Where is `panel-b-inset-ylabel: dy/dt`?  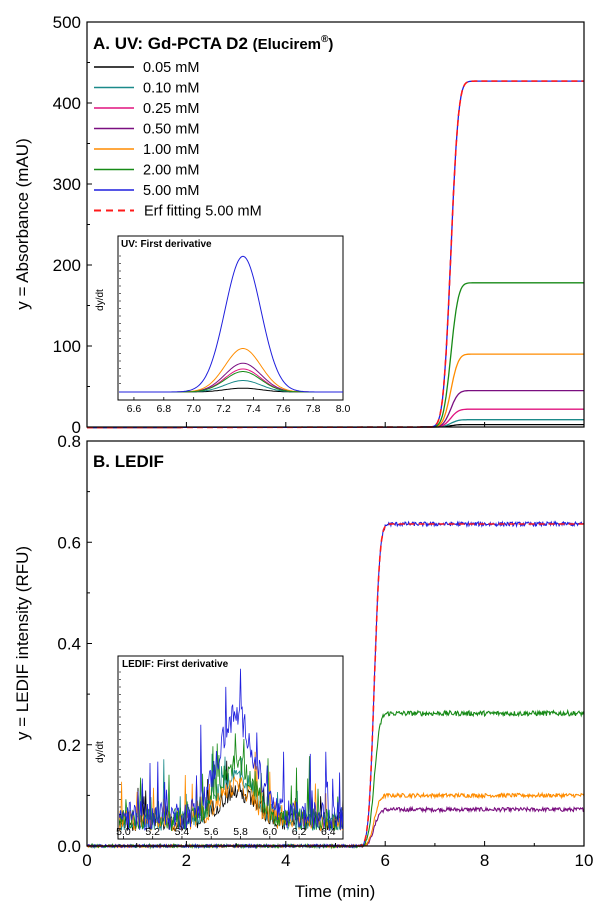 panel-b-inset-ylabel: dy/dt is located at coordinates (100, 752).